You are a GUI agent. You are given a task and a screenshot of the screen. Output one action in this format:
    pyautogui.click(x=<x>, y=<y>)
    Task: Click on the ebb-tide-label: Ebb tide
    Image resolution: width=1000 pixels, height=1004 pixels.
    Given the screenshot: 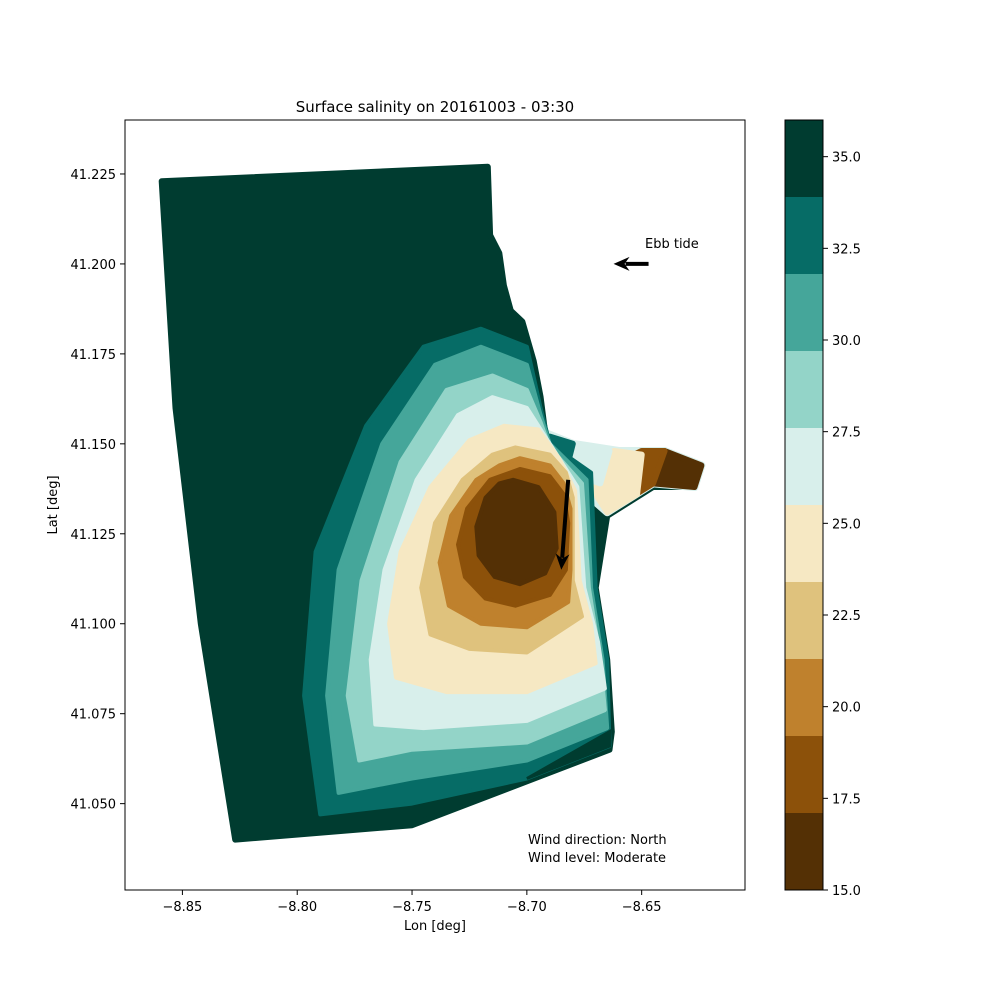 What is the action you would take?
    pyautogui.click(x=672, y=244)
    